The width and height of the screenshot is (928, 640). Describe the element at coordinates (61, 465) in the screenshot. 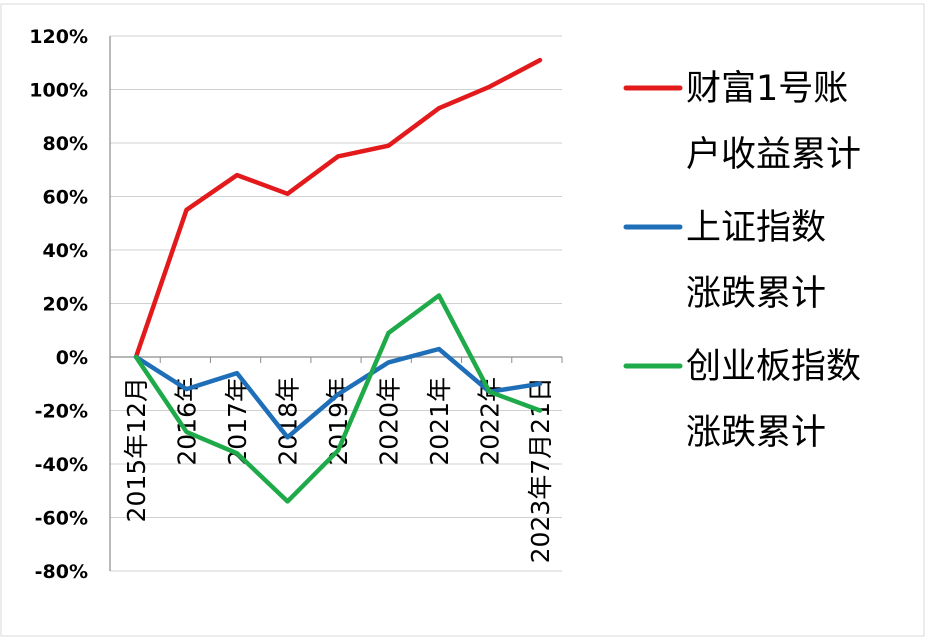

I see `y-tick-label: -40%` at that location.